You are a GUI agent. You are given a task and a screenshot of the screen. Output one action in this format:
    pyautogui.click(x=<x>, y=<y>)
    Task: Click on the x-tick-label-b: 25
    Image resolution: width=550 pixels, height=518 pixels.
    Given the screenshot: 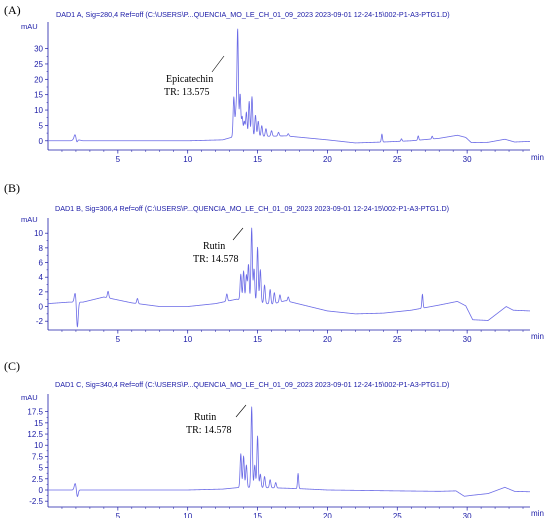 What is the action you would take?
    pyautogui.click(x=397, y=339)
    